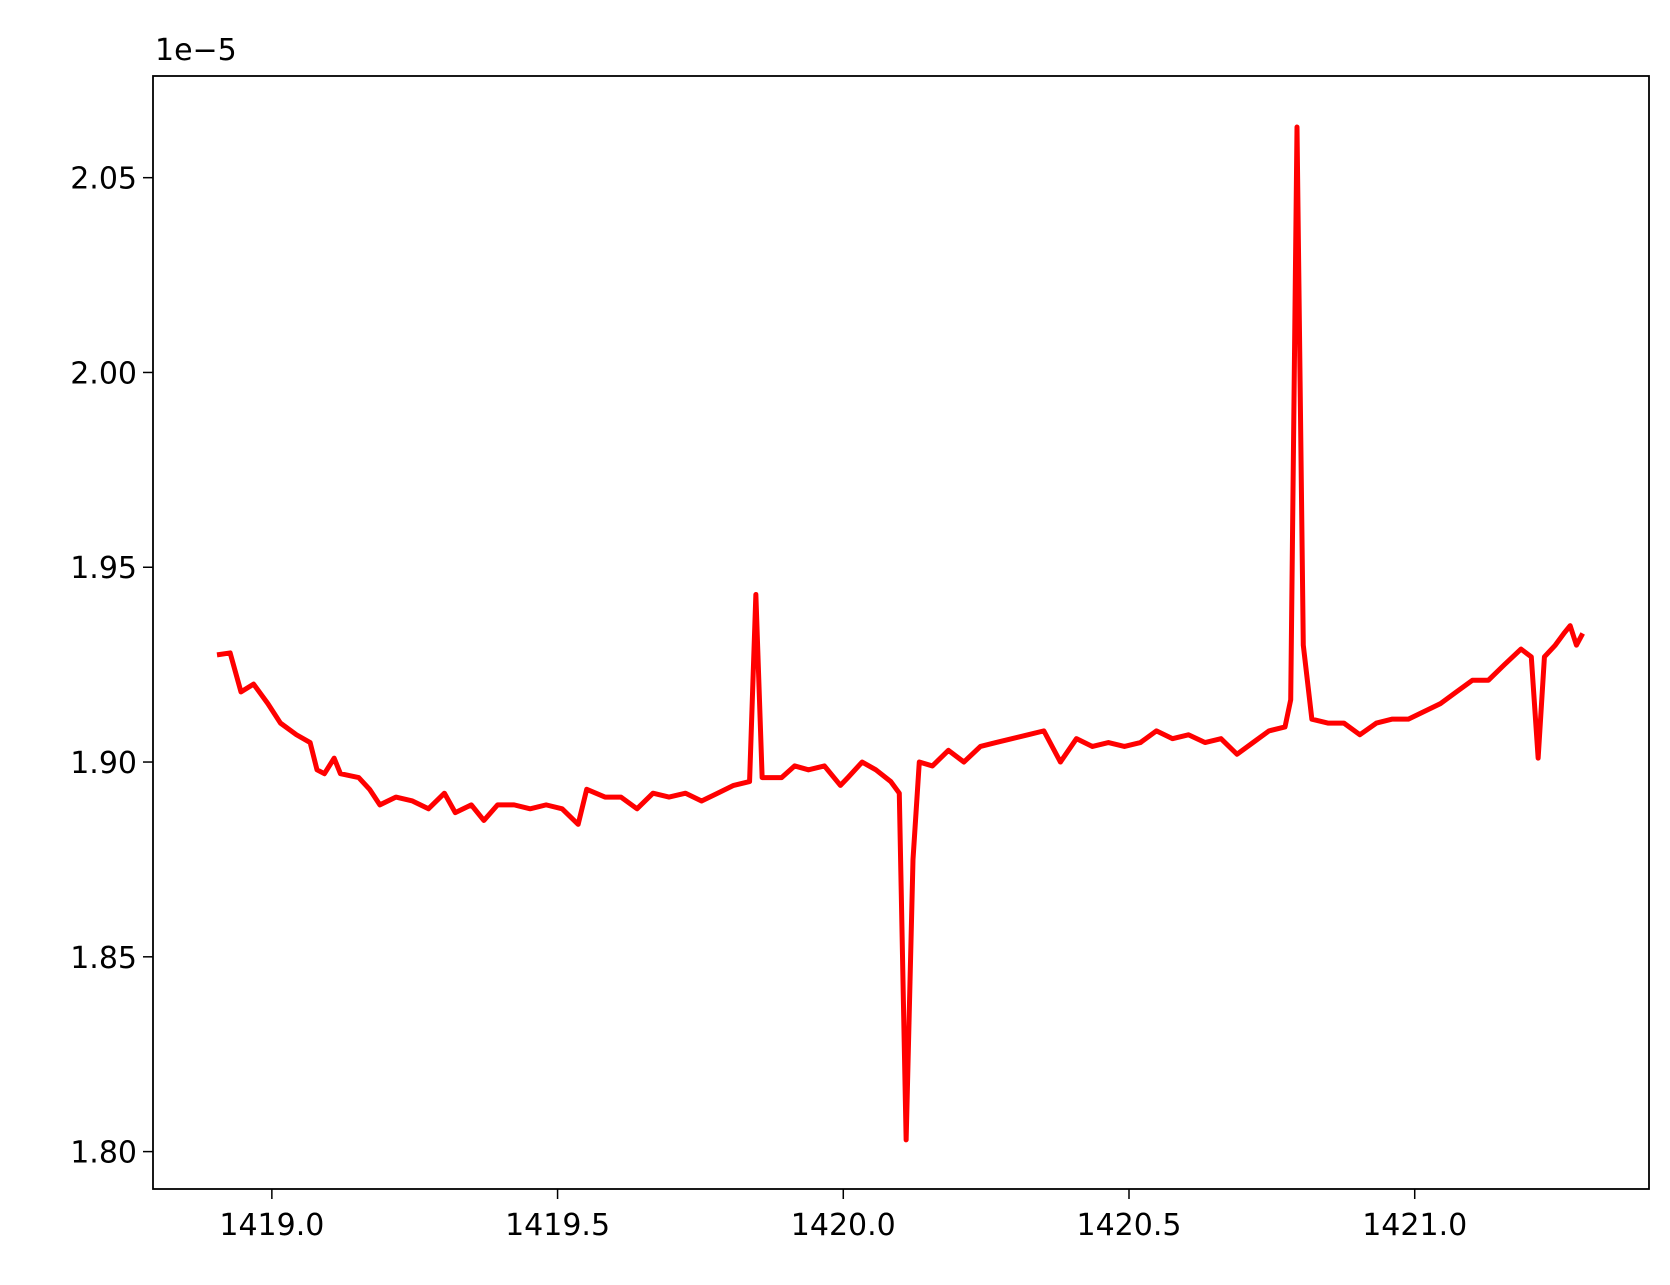 This screenshot has height=1285, width=1670. Describe the element at coordinates (271, 1225) in the screenshot. I see `x-tick-label: 1419.0` at that location.